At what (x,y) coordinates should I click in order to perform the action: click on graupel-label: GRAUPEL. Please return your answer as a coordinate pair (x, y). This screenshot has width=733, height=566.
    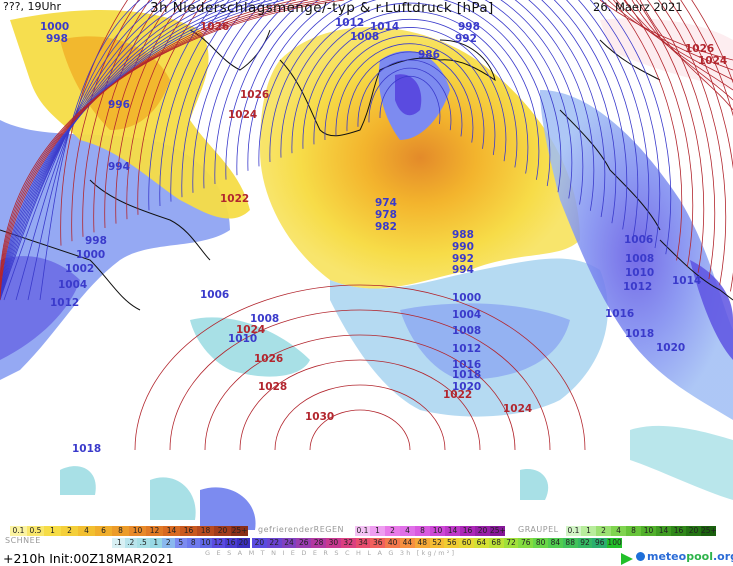
    Looking at the image, I should click on (538, 529).